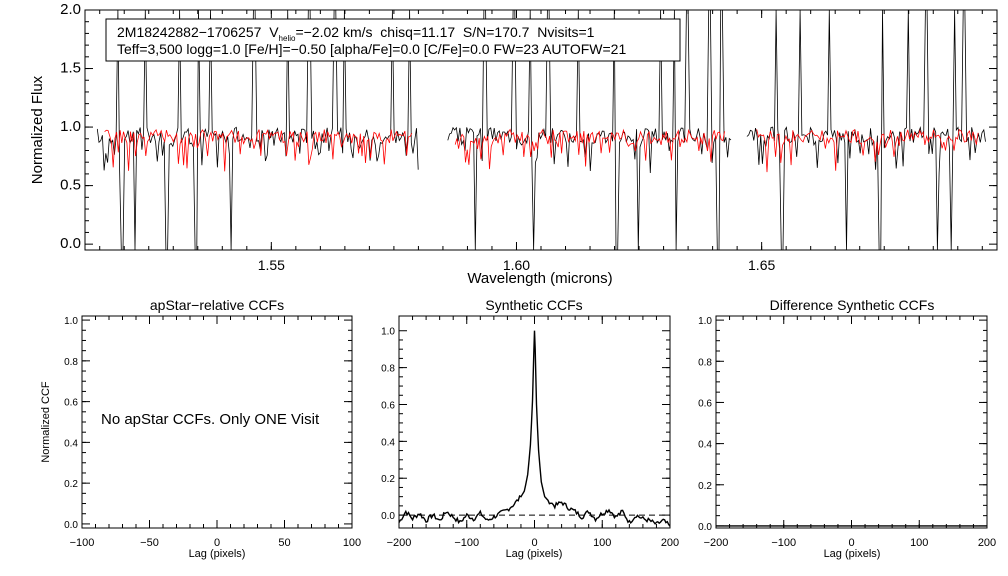  Describe the element at coordinates (705, 321) in the screenshot. I see `difference-ccf-y-tick-label: 1.0` at that location.